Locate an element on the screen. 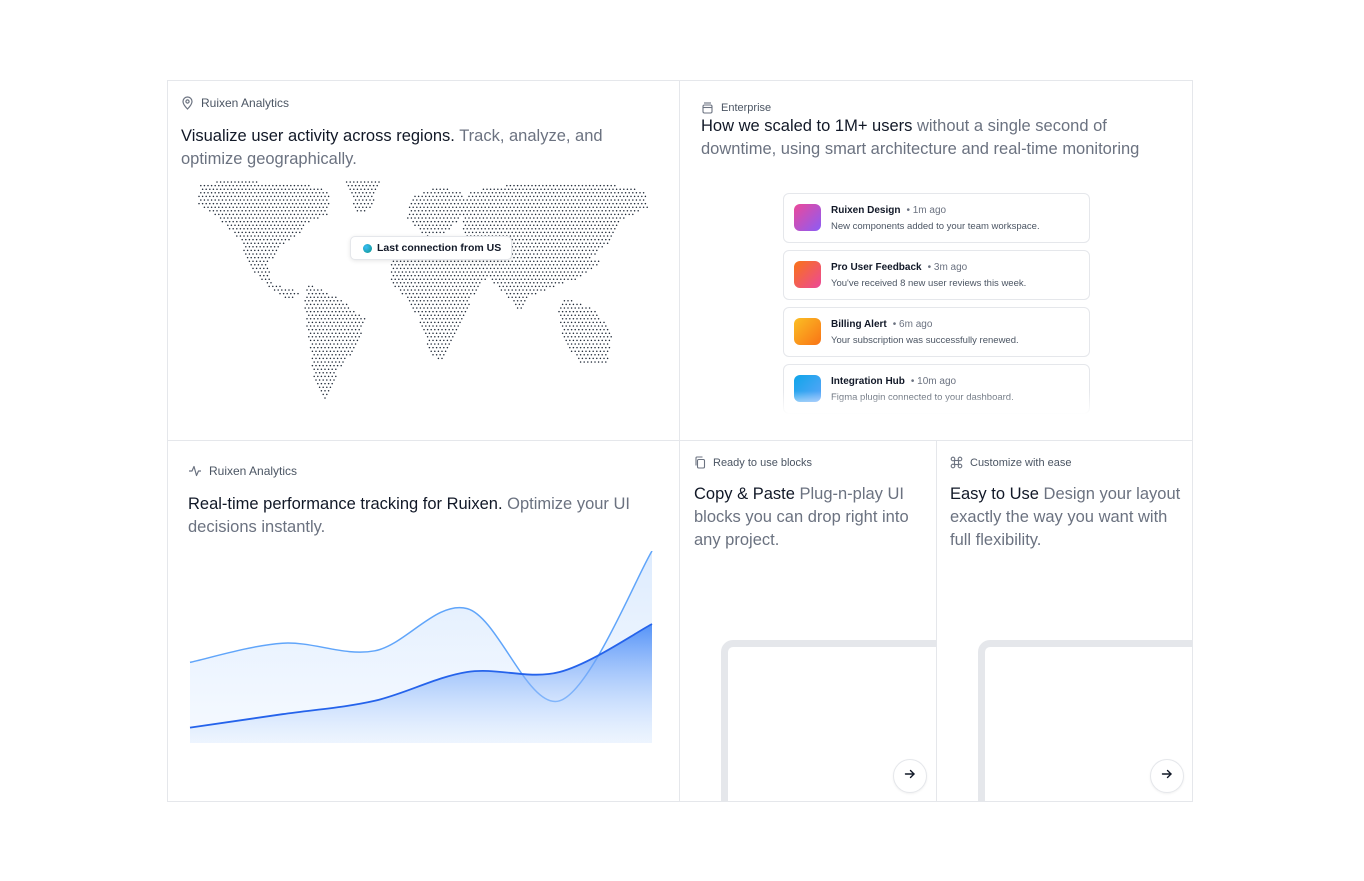  globe-icon is located at coordinates (367, 248).